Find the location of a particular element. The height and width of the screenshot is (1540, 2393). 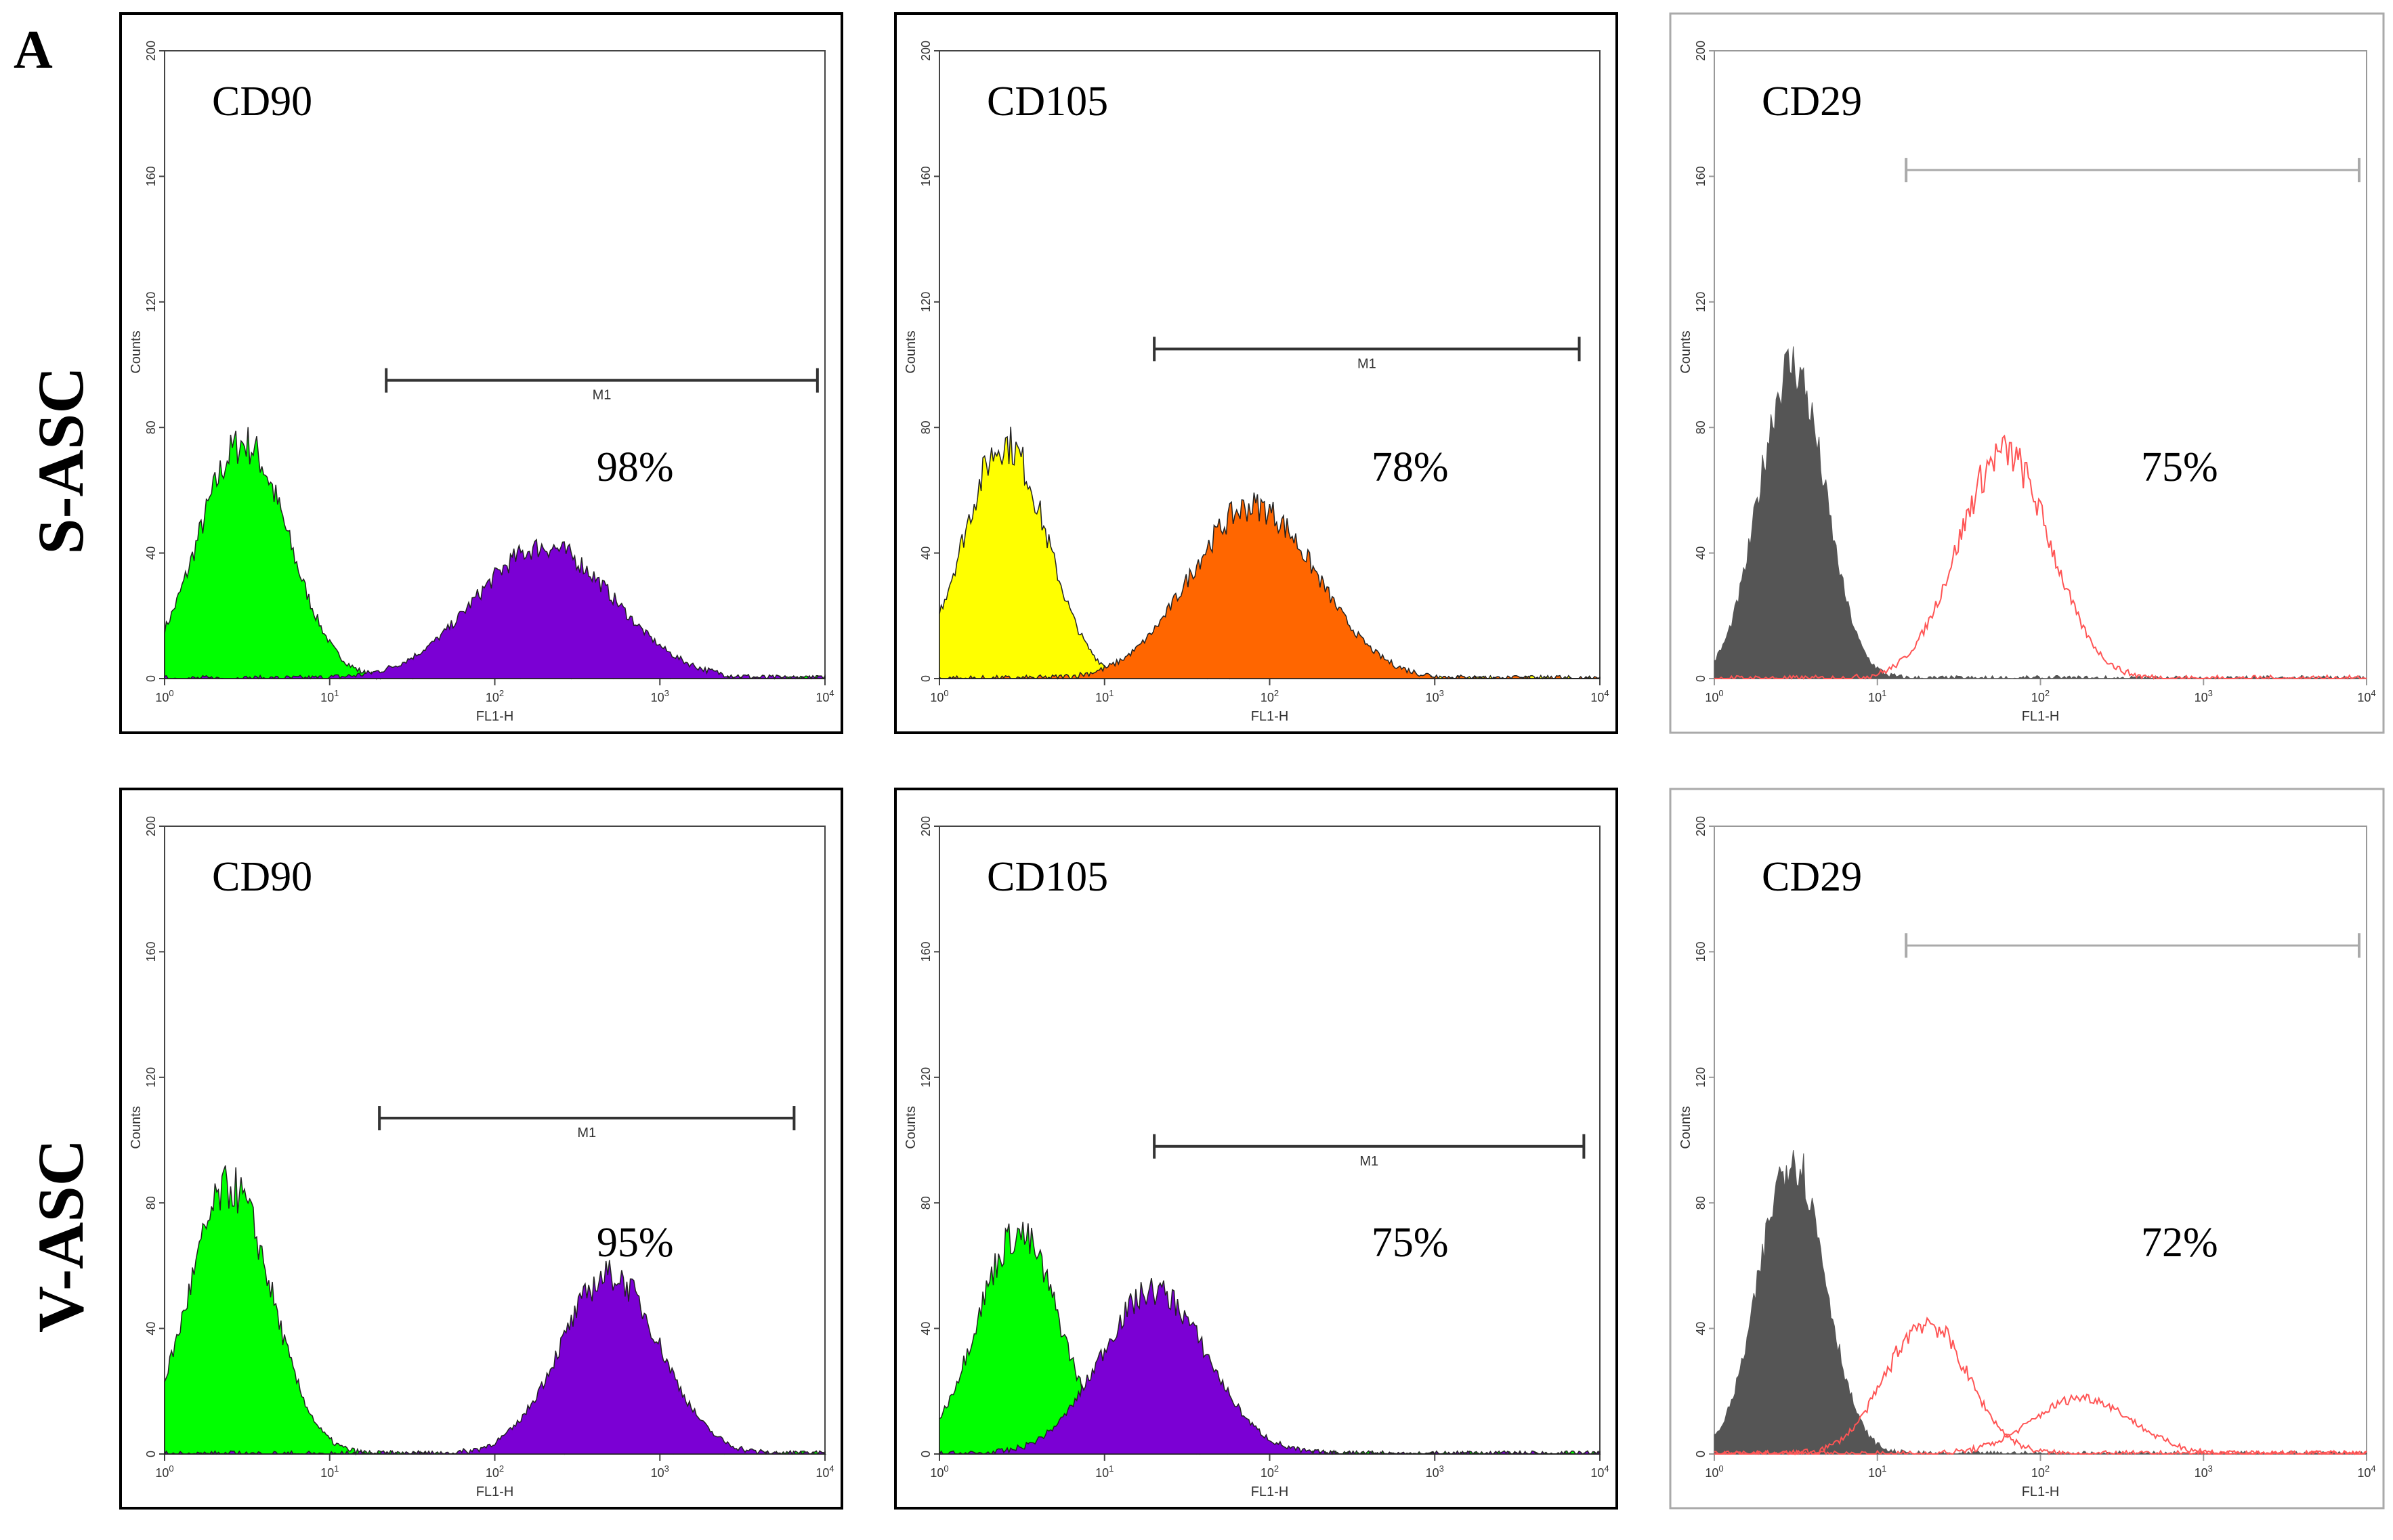

histogram-stained-shoulder is located at coordinates (2040, 1424).